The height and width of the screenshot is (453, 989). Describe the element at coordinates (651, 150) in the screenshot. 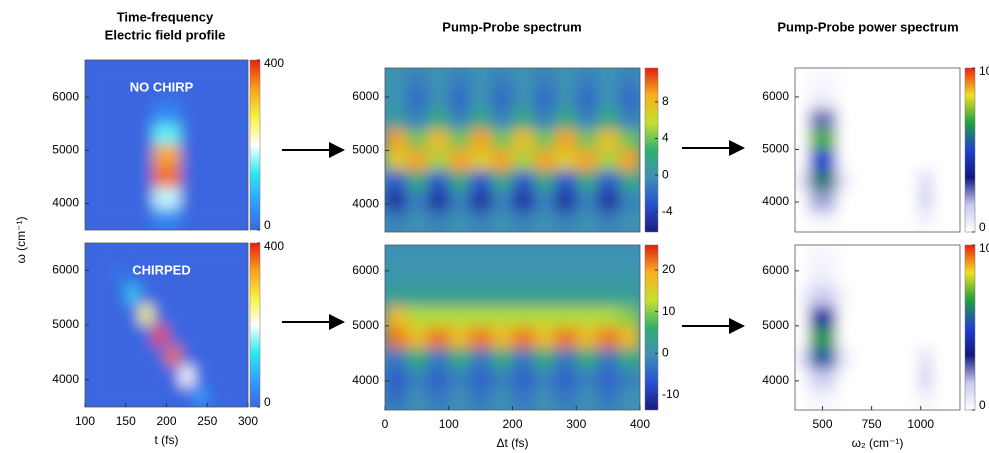

I see `colorbar` at that location.